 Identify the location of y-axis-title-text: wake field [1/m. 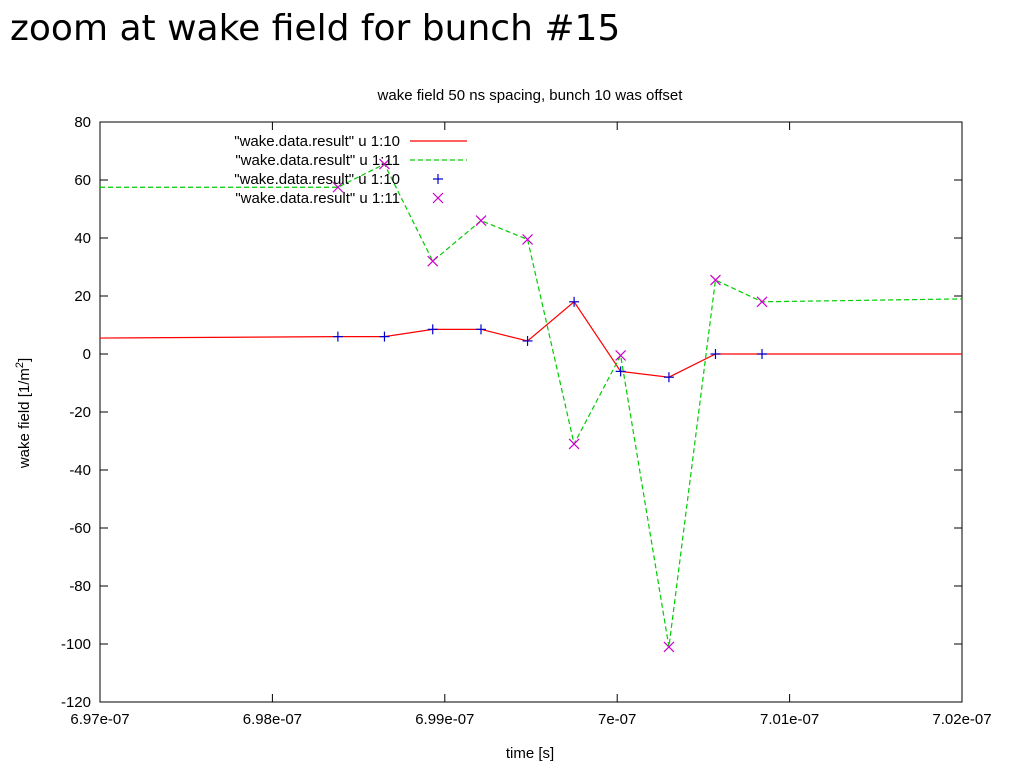
(24, 418).